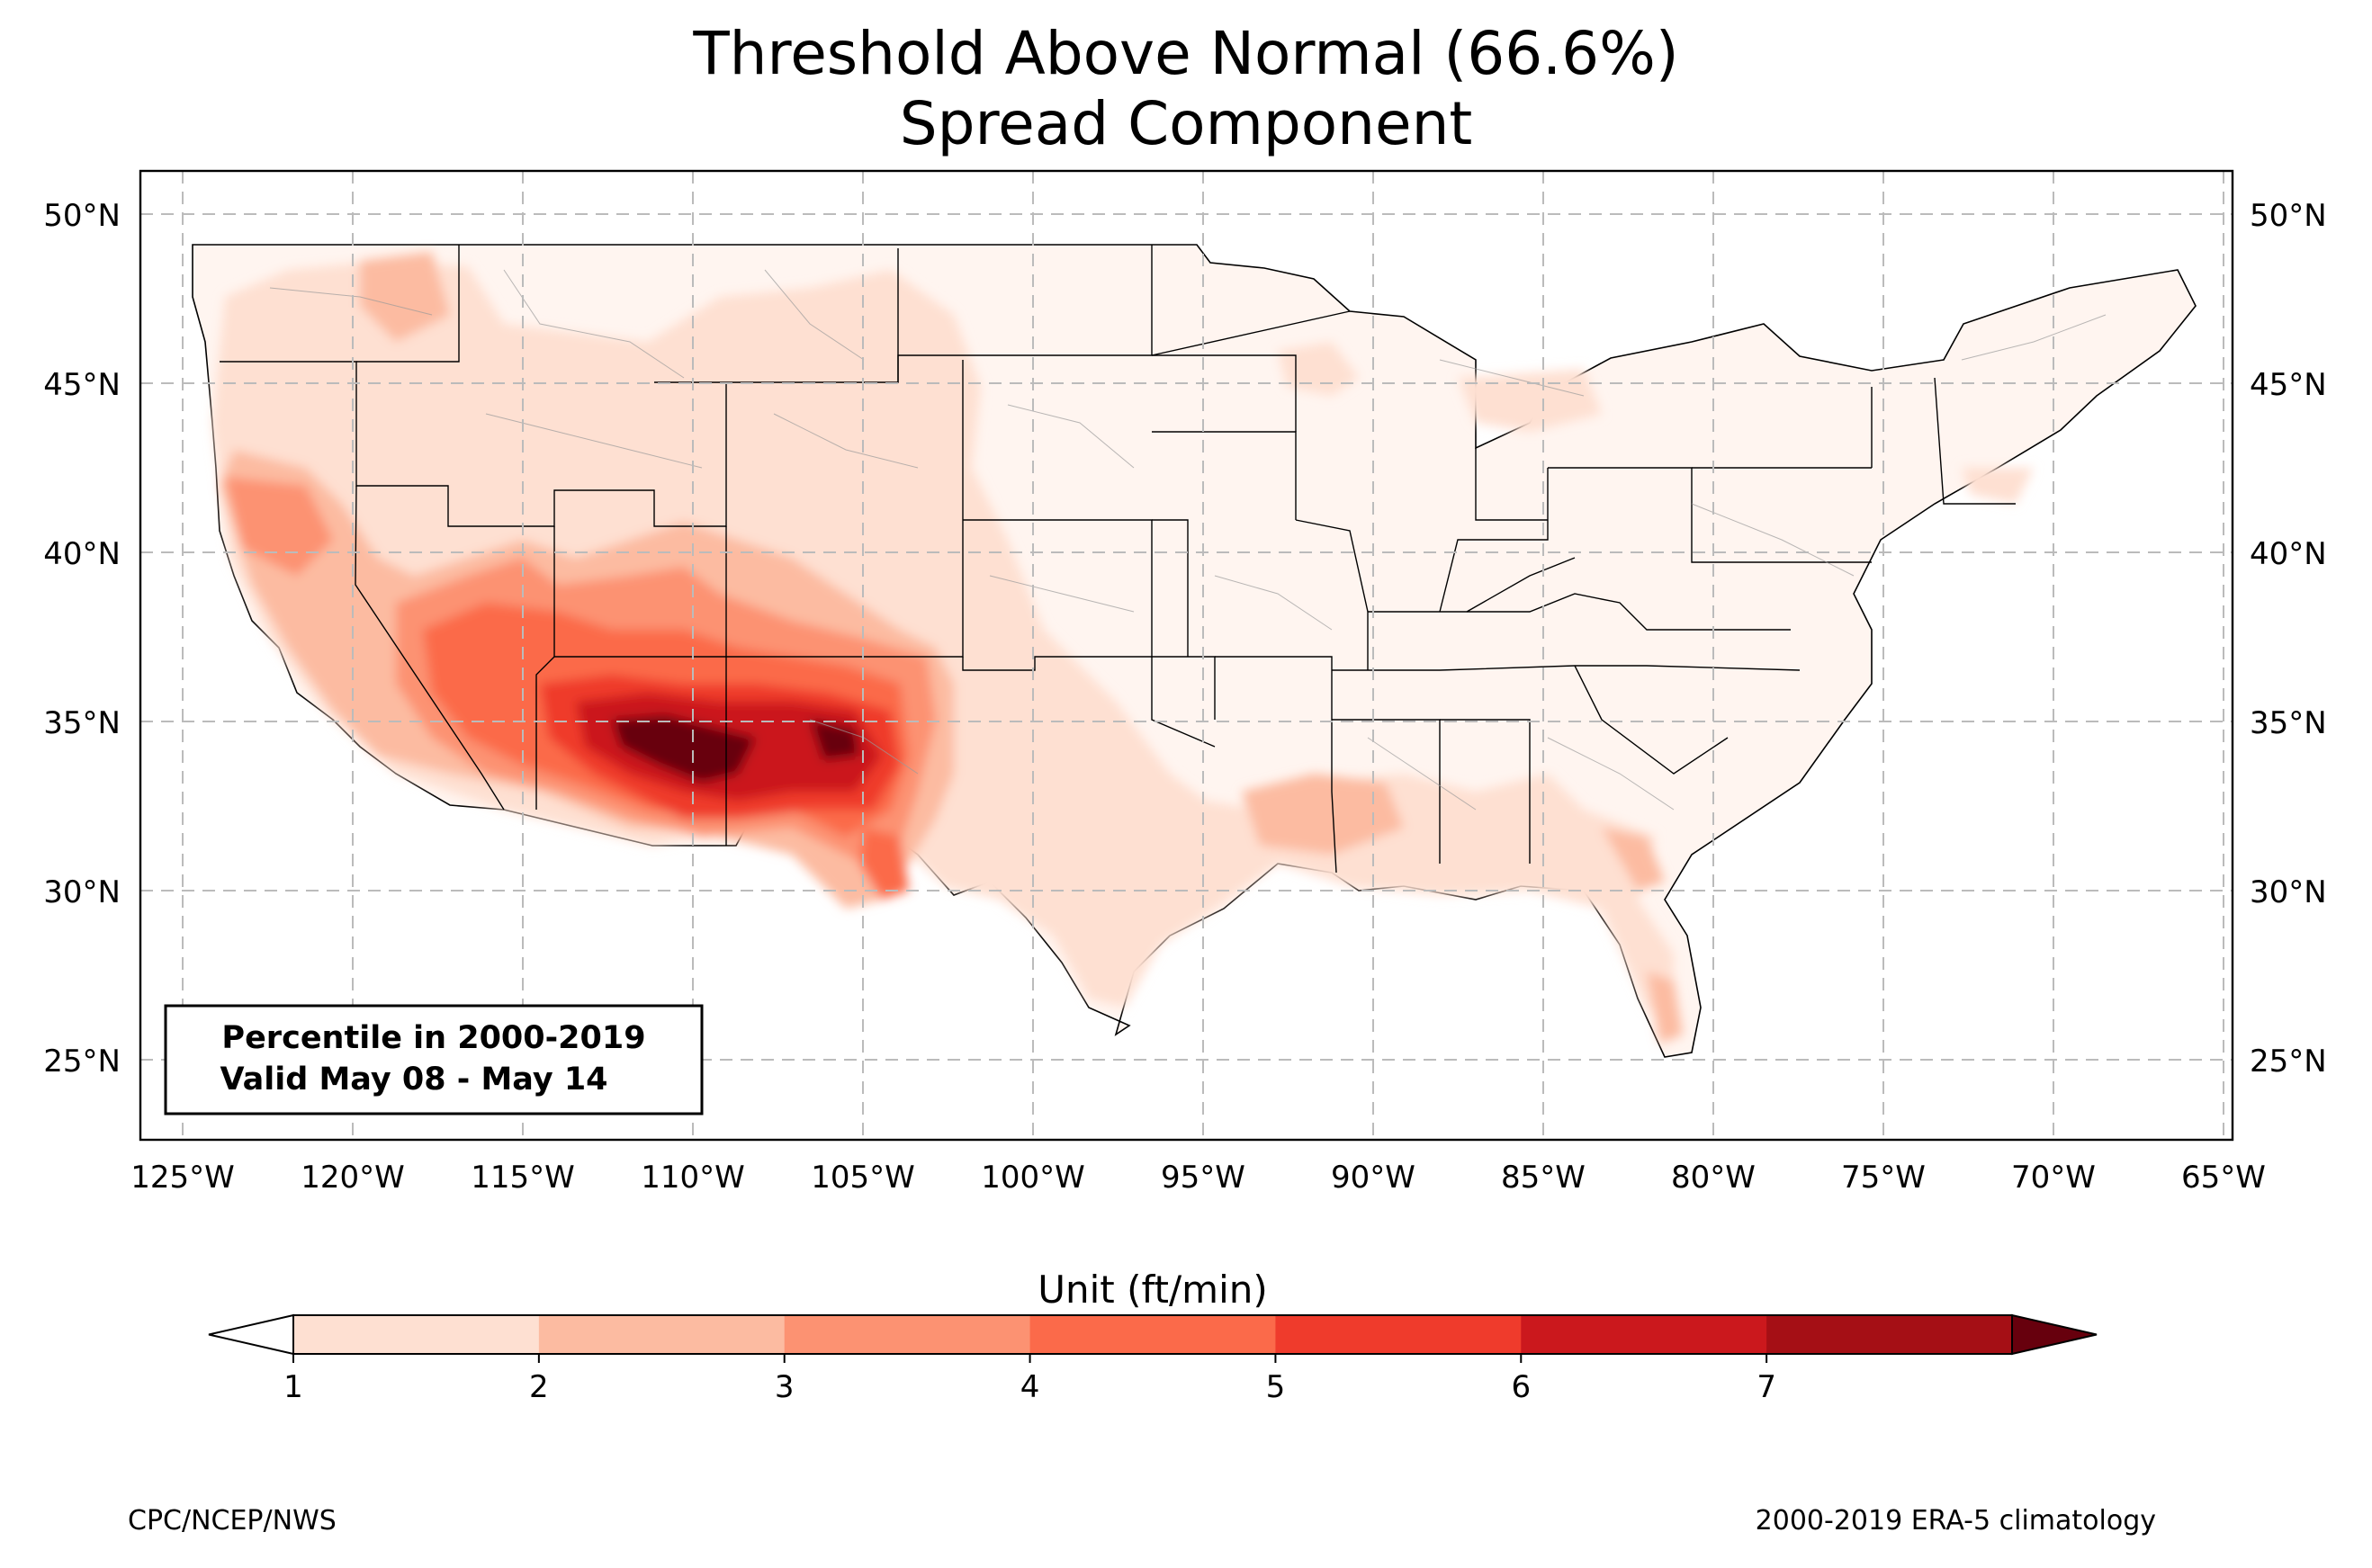 The width and height of the screenshot is (2372, 1568). Describe the element at coordinates (863, 1178) in the screenshot. I see `lon-tick-label: 105°W` at that location.